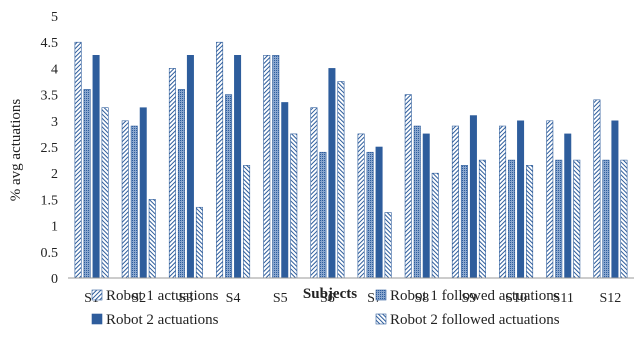 The width and height of the screenshot is (638, 364). What do you see at coordinates (611, 298) in the screenshot?
I see `x-tick-label: S12` at bounding box center [611, 298].